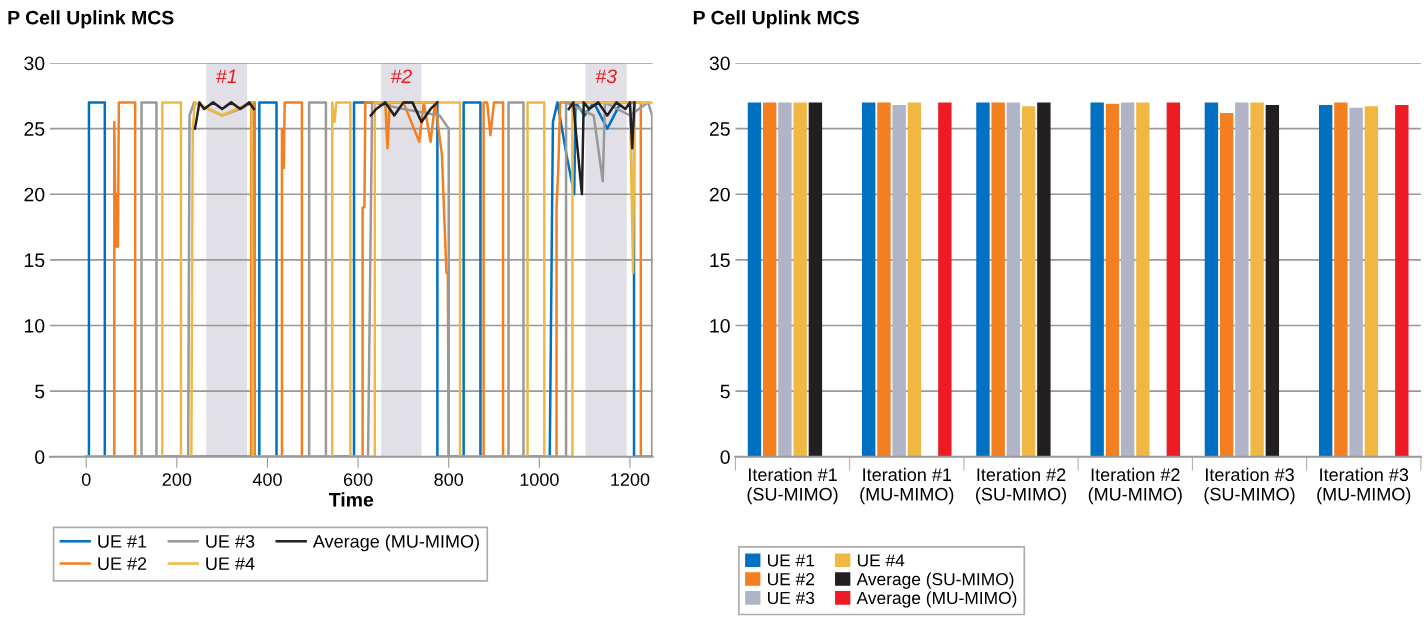 The width and height of the screenshot is (1428, 630). Describe the element at coordinates (351, 499) in the screenshot. I see `x-axis-title: Time` at that location.